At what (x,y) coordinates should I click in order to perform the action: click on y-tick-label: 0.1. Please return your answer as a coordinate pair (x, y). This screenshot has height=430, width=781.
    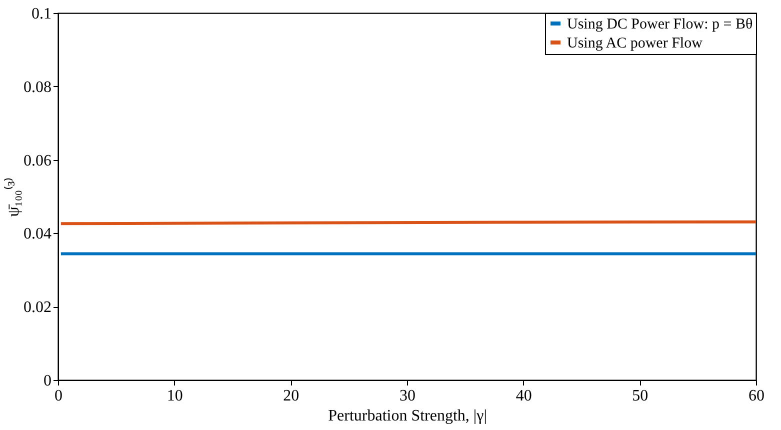
    Looking at the image, I should click on (42, 14).